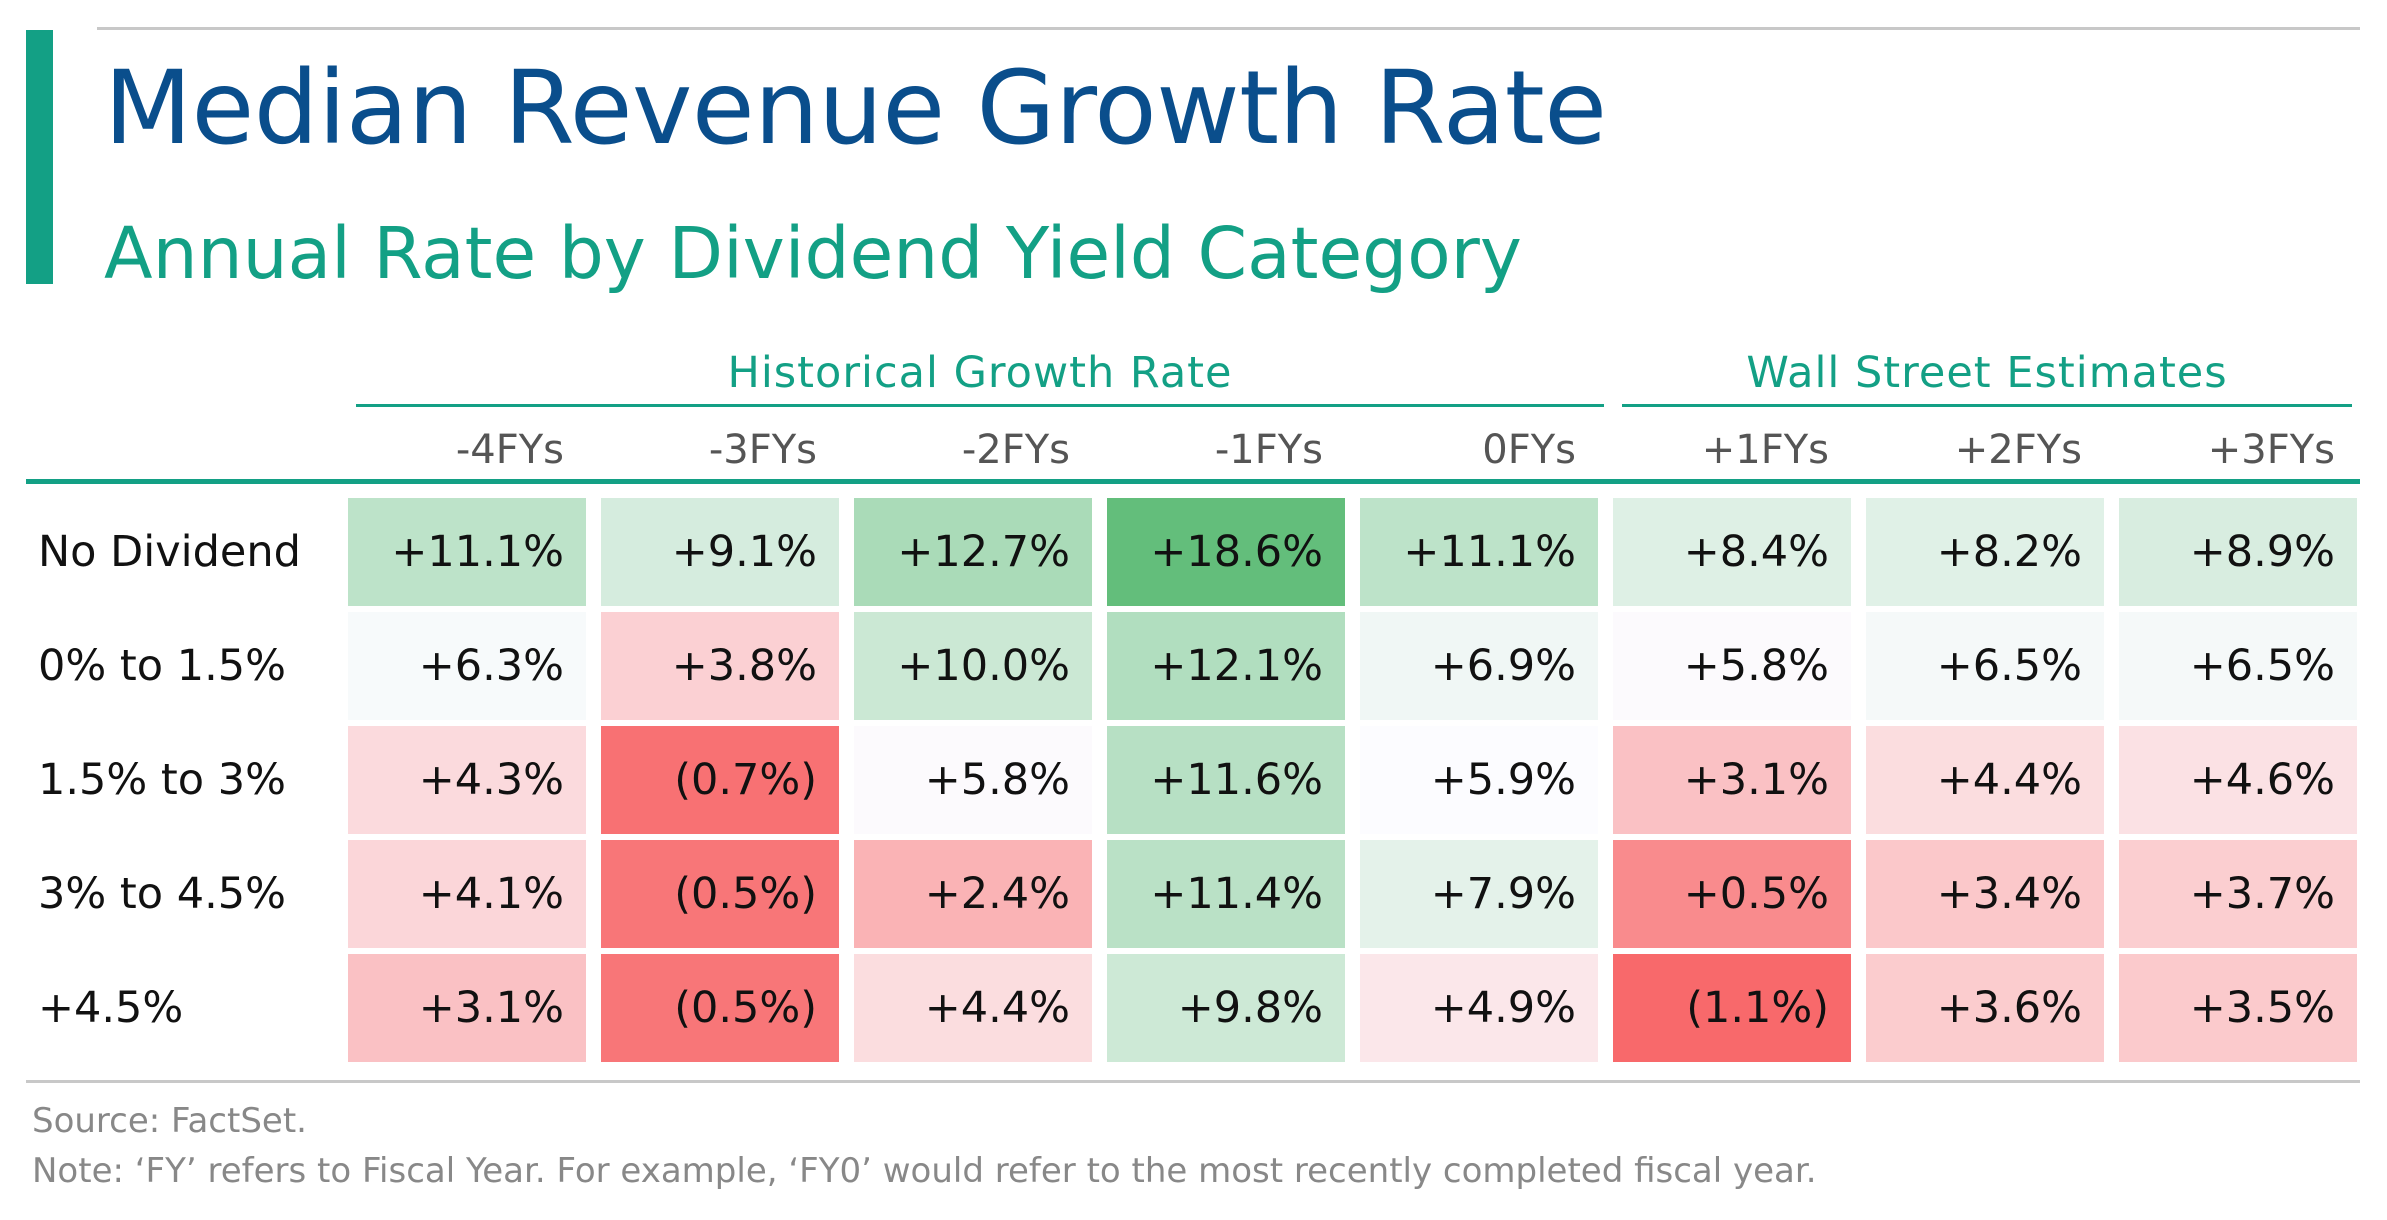  I want to click on heatmap-cell: +7.9%, so click(1479, 894).